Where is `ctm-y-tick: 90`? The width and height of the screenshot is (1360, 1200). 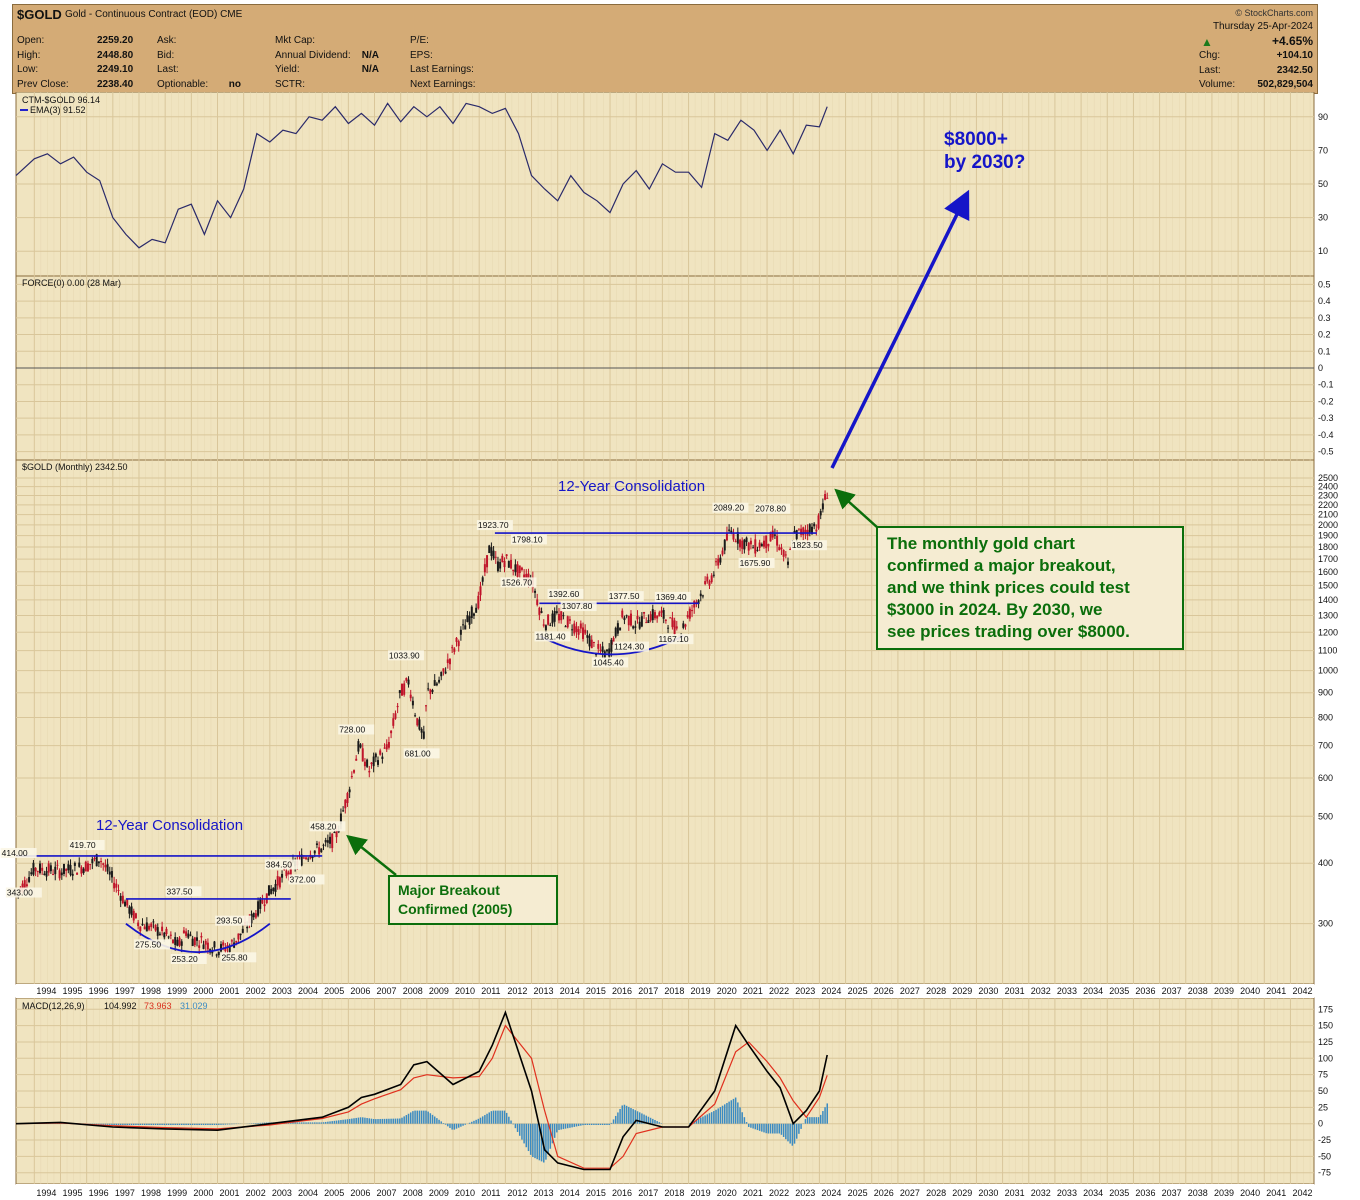 ctm-y-tick: 90 is located at coordinates (1323, 117).